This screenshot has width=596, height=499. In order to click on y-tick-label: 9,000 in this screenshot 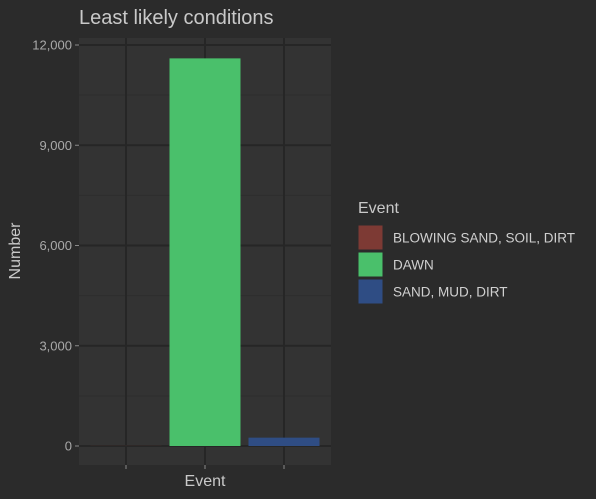, I will do `click(55, 145)`.